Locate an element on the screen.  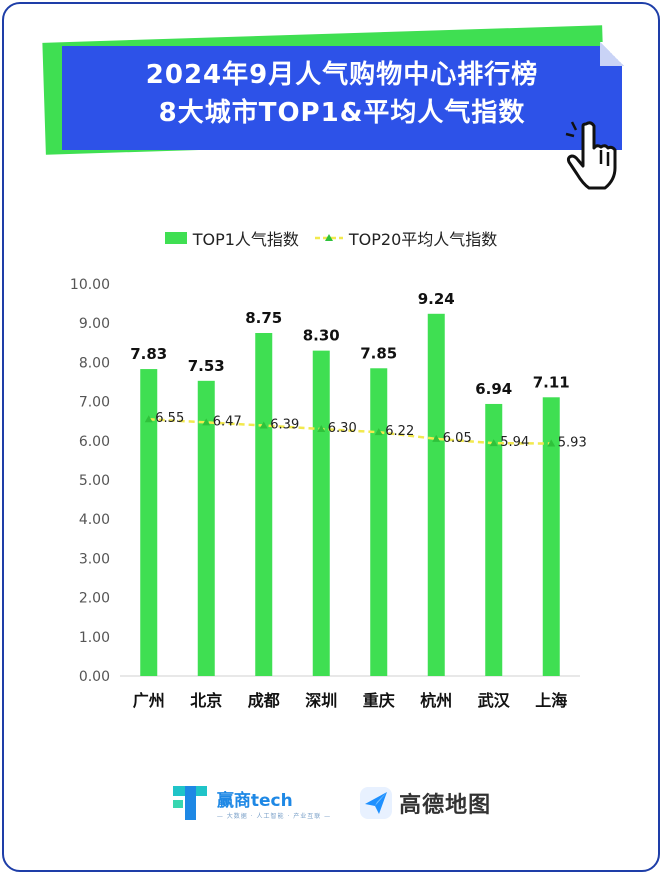
x-category-label: 北京 is located at coordinates (206, 700).